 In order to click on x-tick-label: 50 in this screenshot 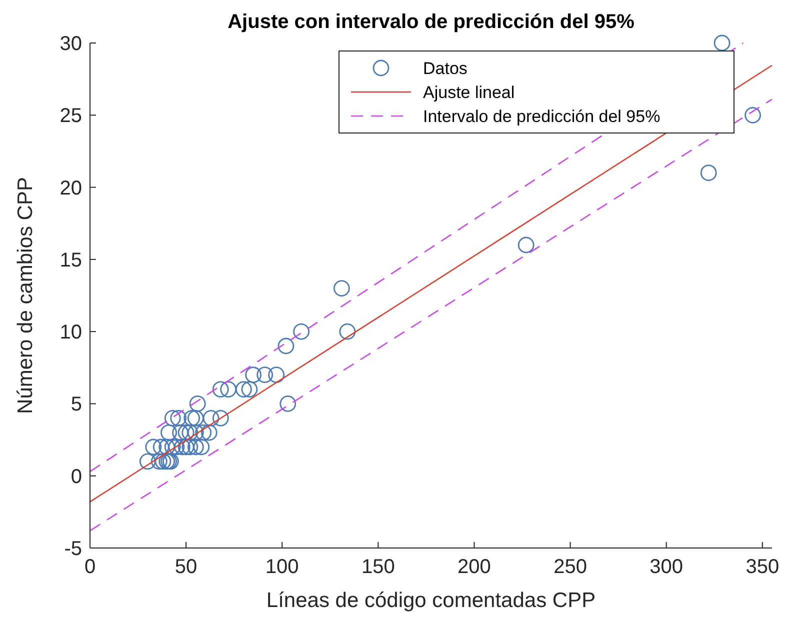, I will do `click(186, 567)`.